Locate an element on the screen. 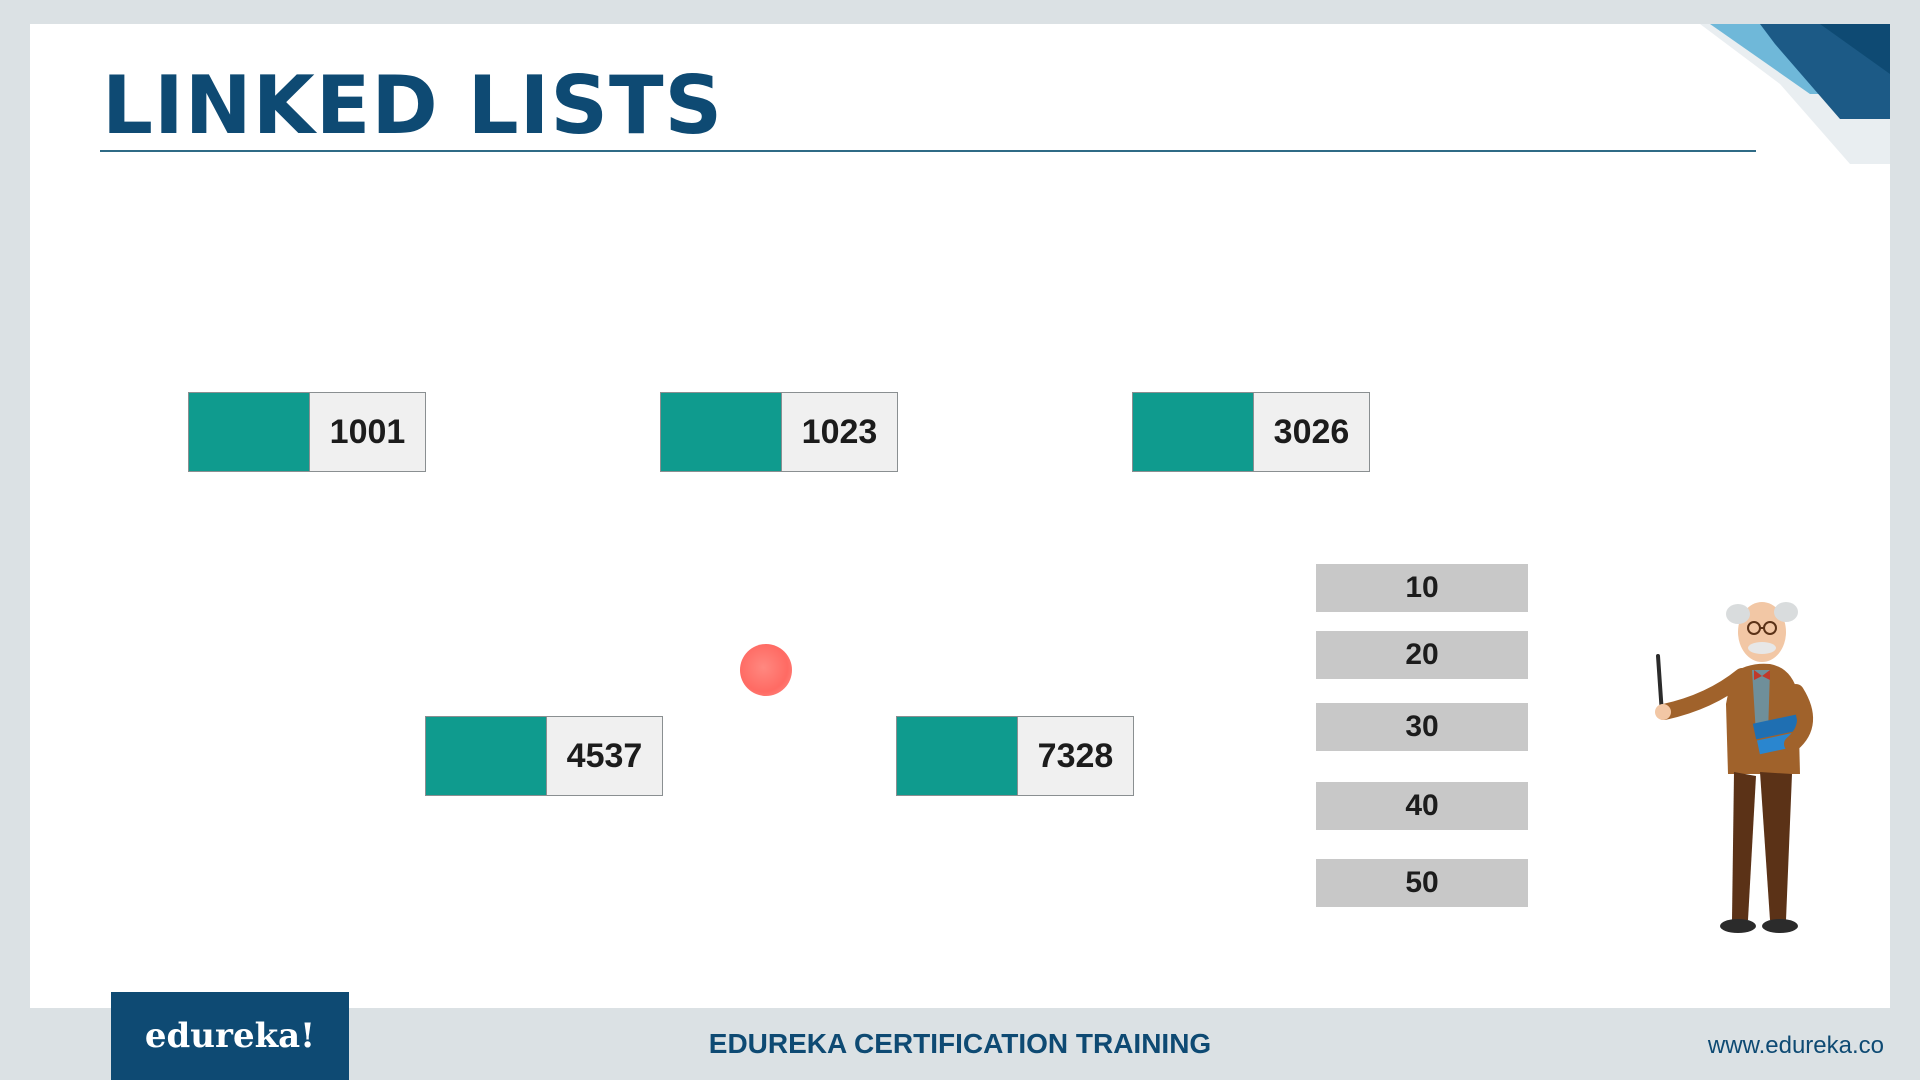 This screenshot has height=1080, width=1920. corner-decoration-icon is located at coordinates (1795, 94).